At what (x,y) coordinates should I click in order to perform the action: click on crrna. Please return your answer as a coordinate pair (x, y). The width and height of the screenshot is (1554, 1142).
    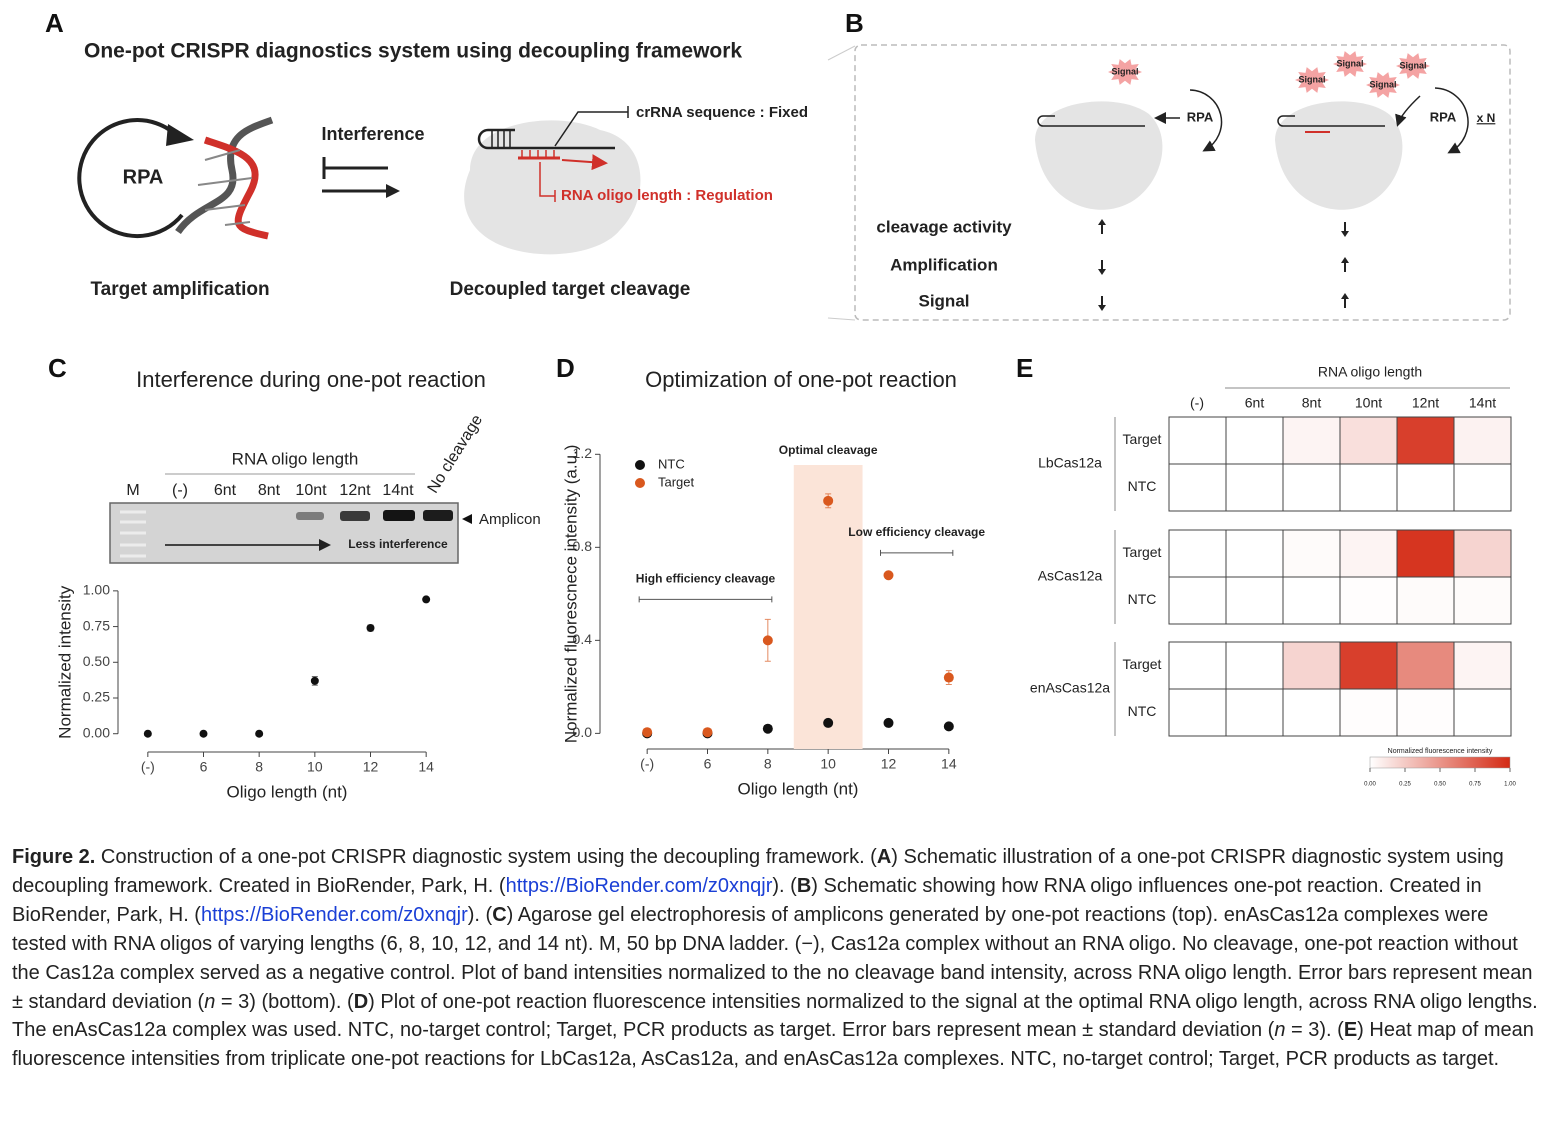
    Looking at the image, I should click on (1091, 121).